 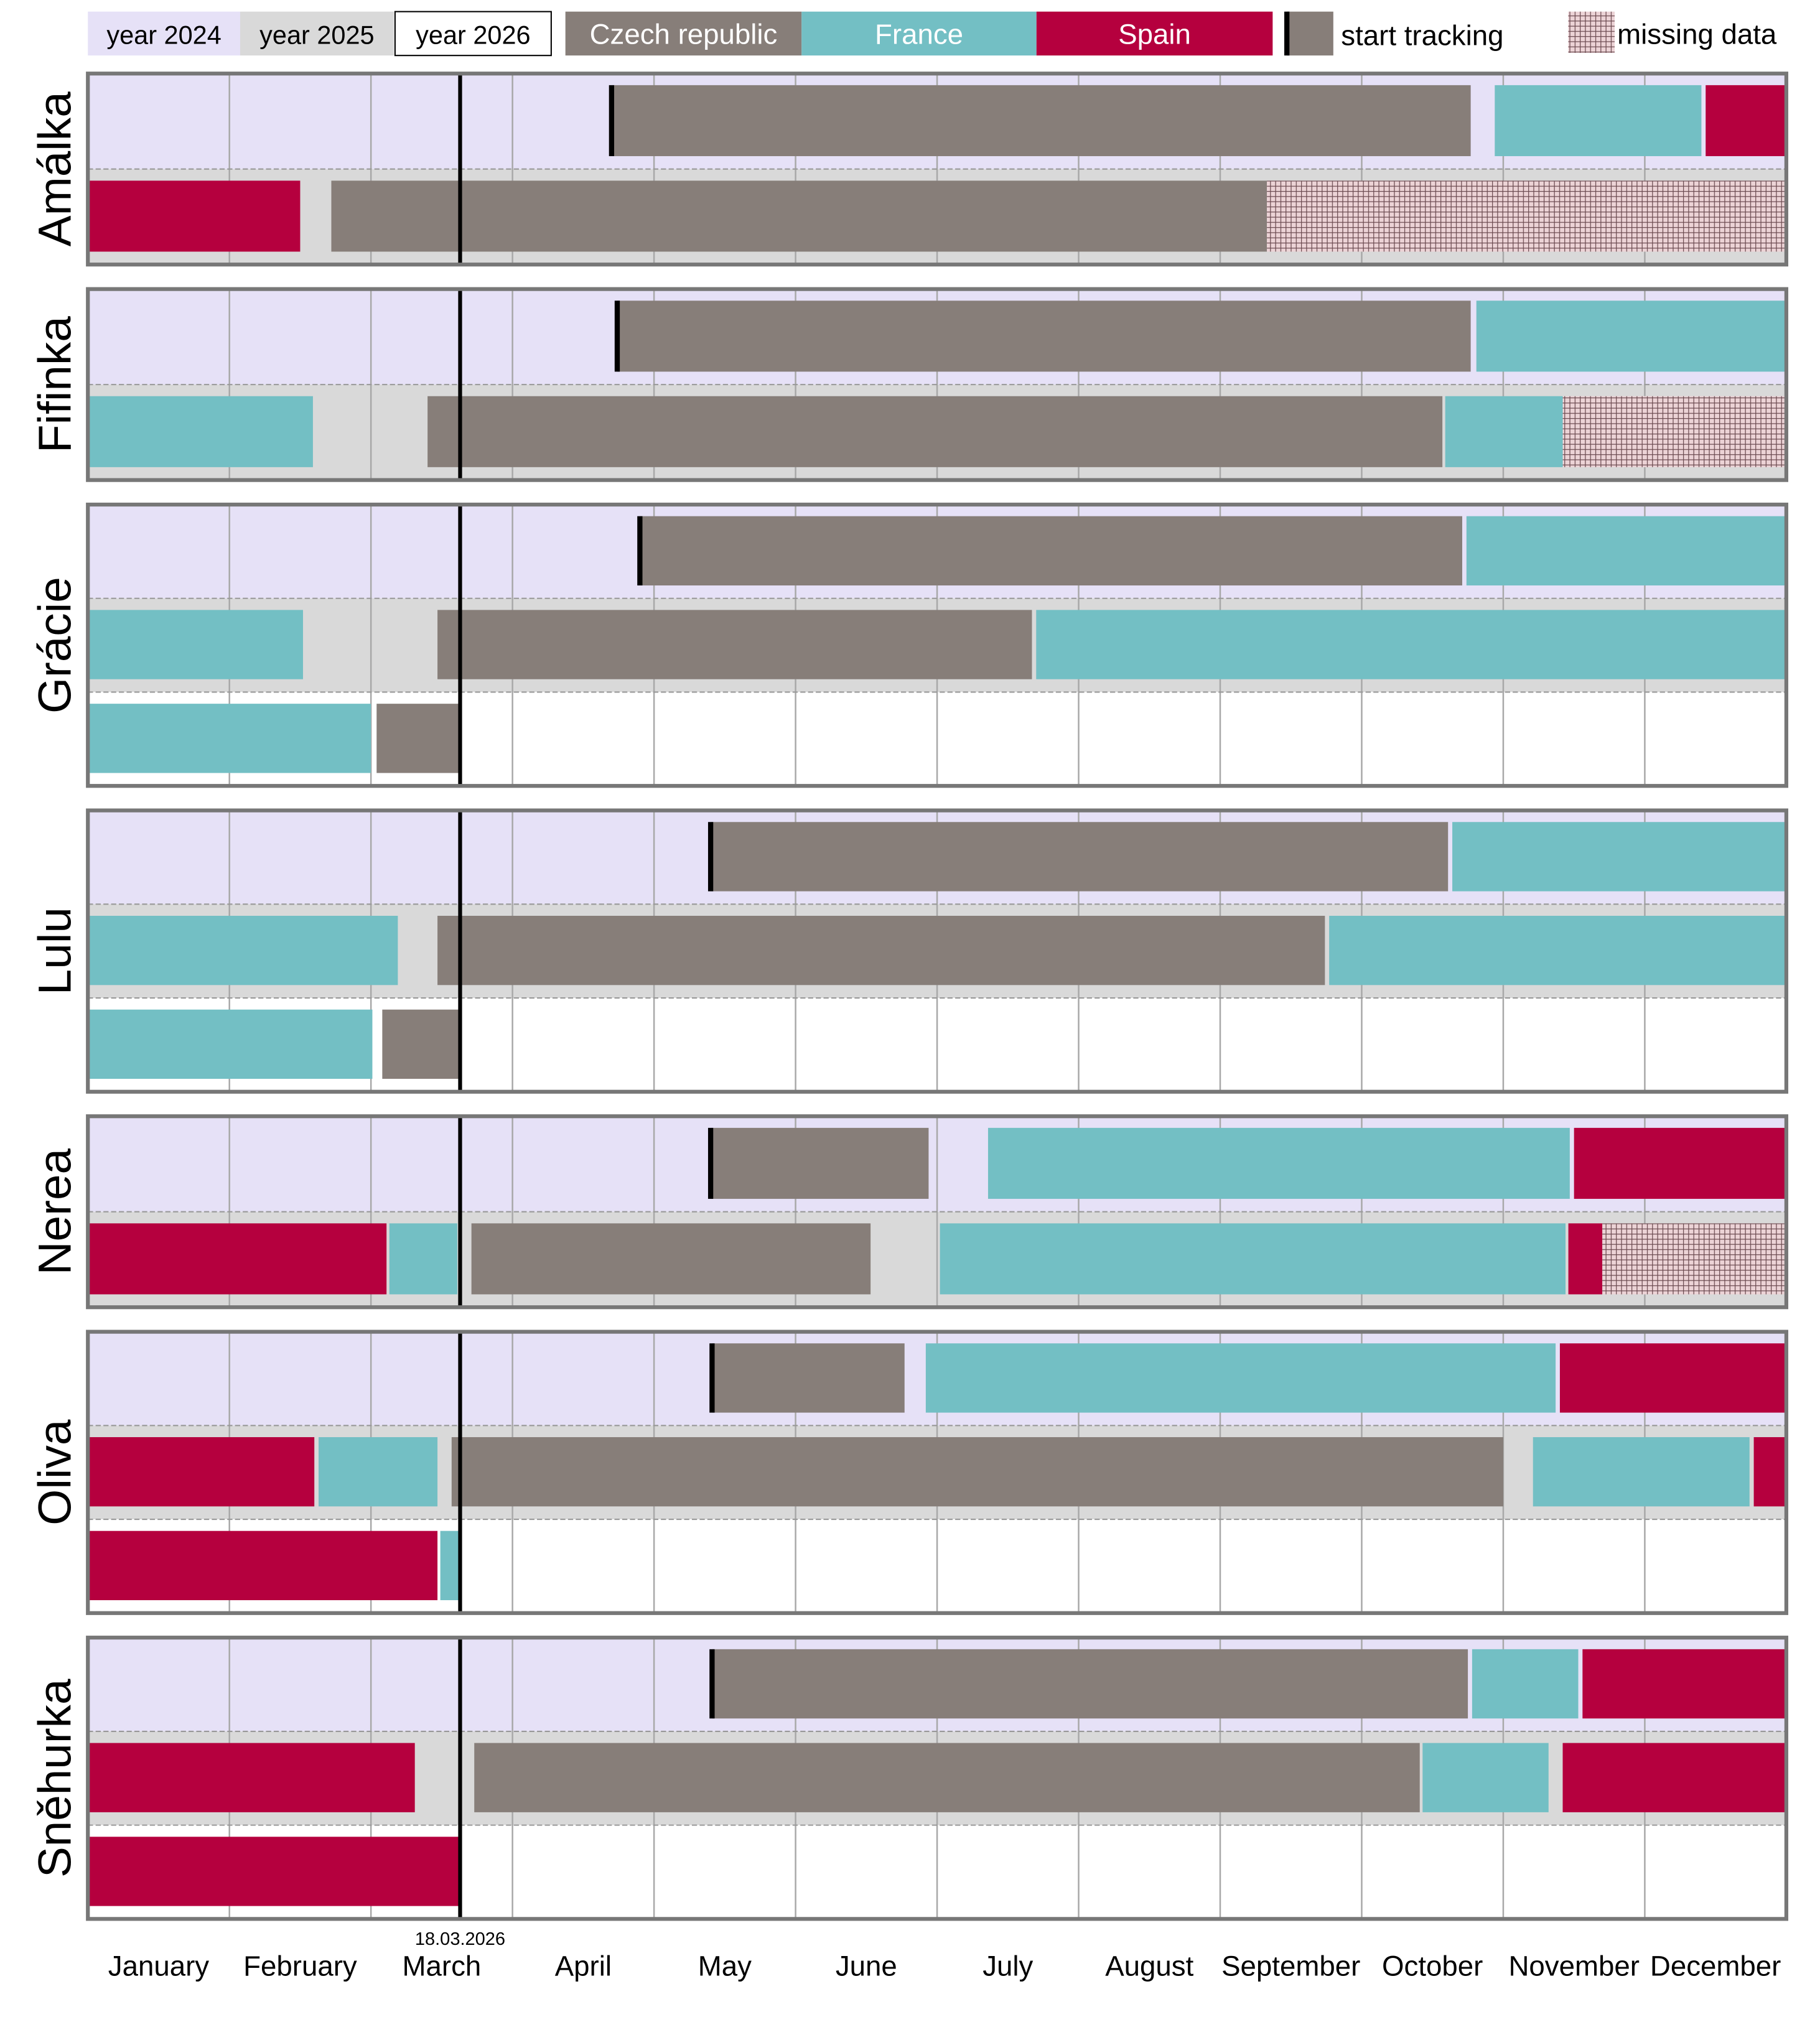 What do you see at coordinates (54, 385) in the screenshot?
I see `animal-name: Fifinka` at bounding box center [54, 385].